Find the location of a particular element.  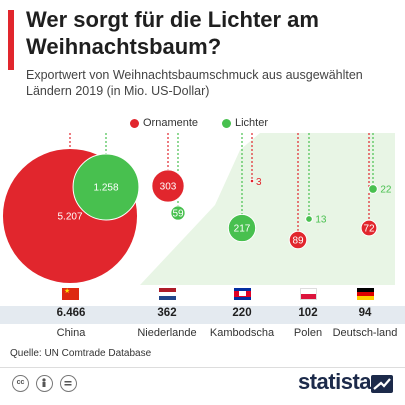

ornaments-value-label: 5.207 is located at coordinates (69, 217).